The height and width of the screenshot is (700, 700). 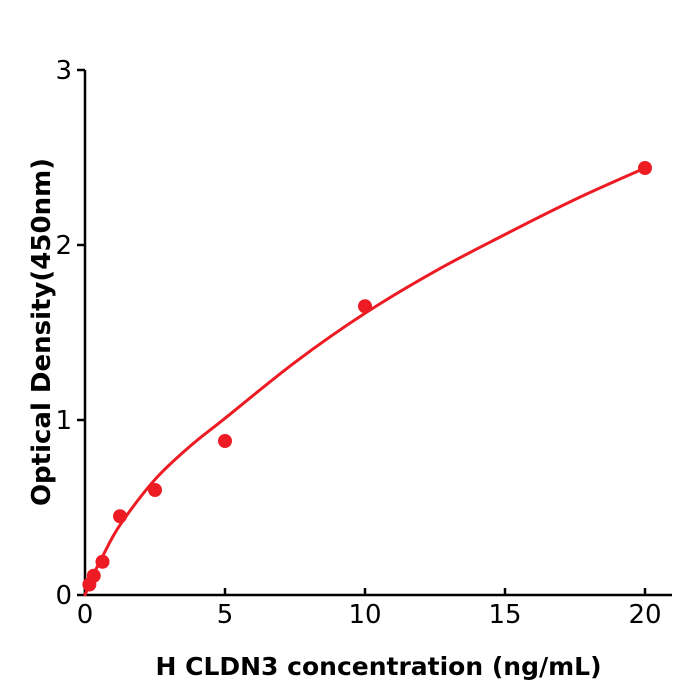 What do you see at coordinates (63, 596) in the screenshot?
I see `y-tick-label: 0` at bounding box center [63, 596].